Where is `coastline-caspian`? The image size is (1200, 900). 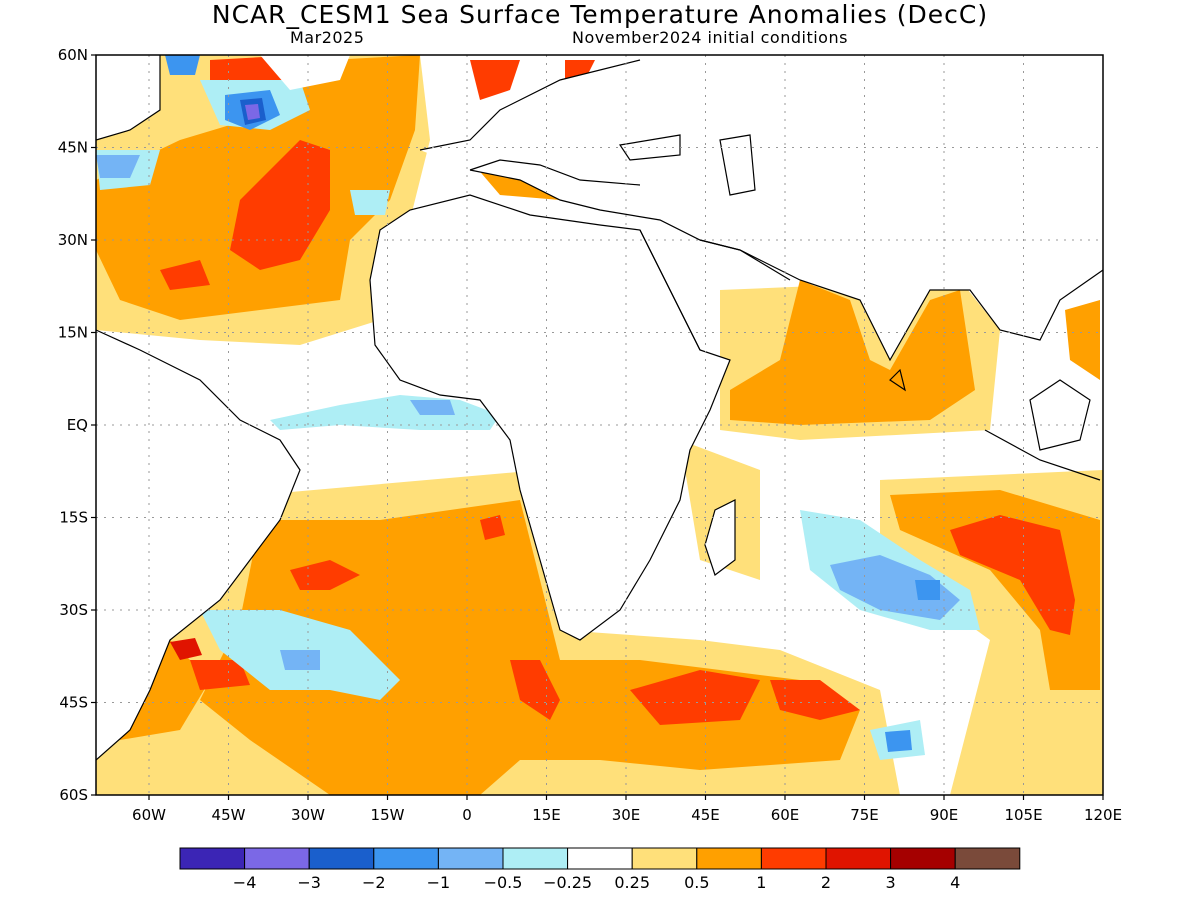
coastline-caspian is located at coordinates (737, 165).